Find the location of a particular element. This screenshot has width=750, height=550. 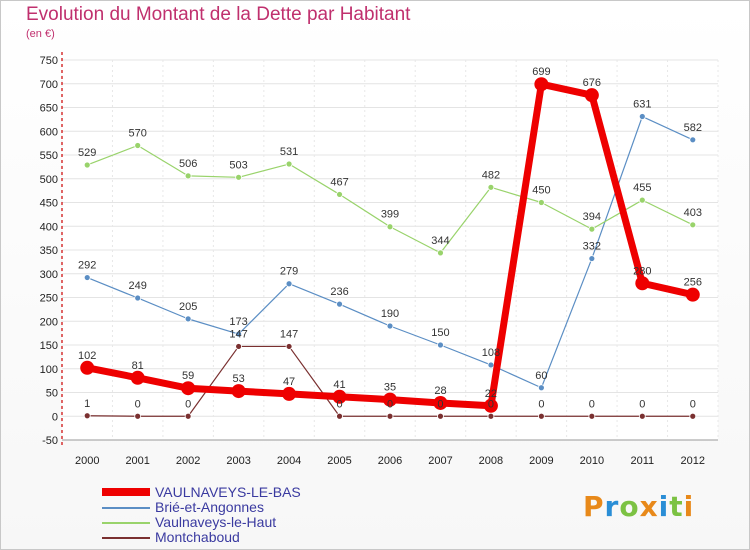

x-tick-label: 2009 is located at coordinates (541, 461).